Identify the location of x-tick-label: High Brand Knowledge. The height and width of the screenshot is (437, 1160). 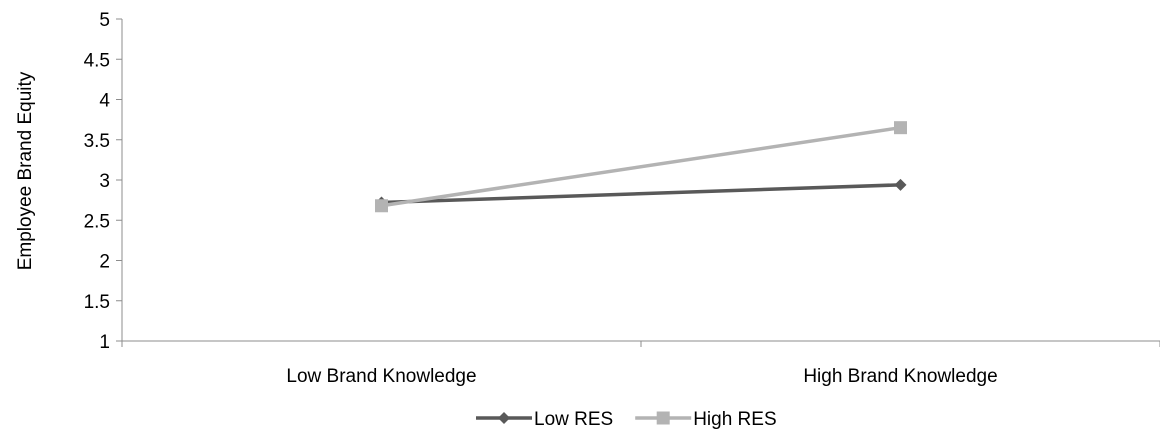
(900, 376).